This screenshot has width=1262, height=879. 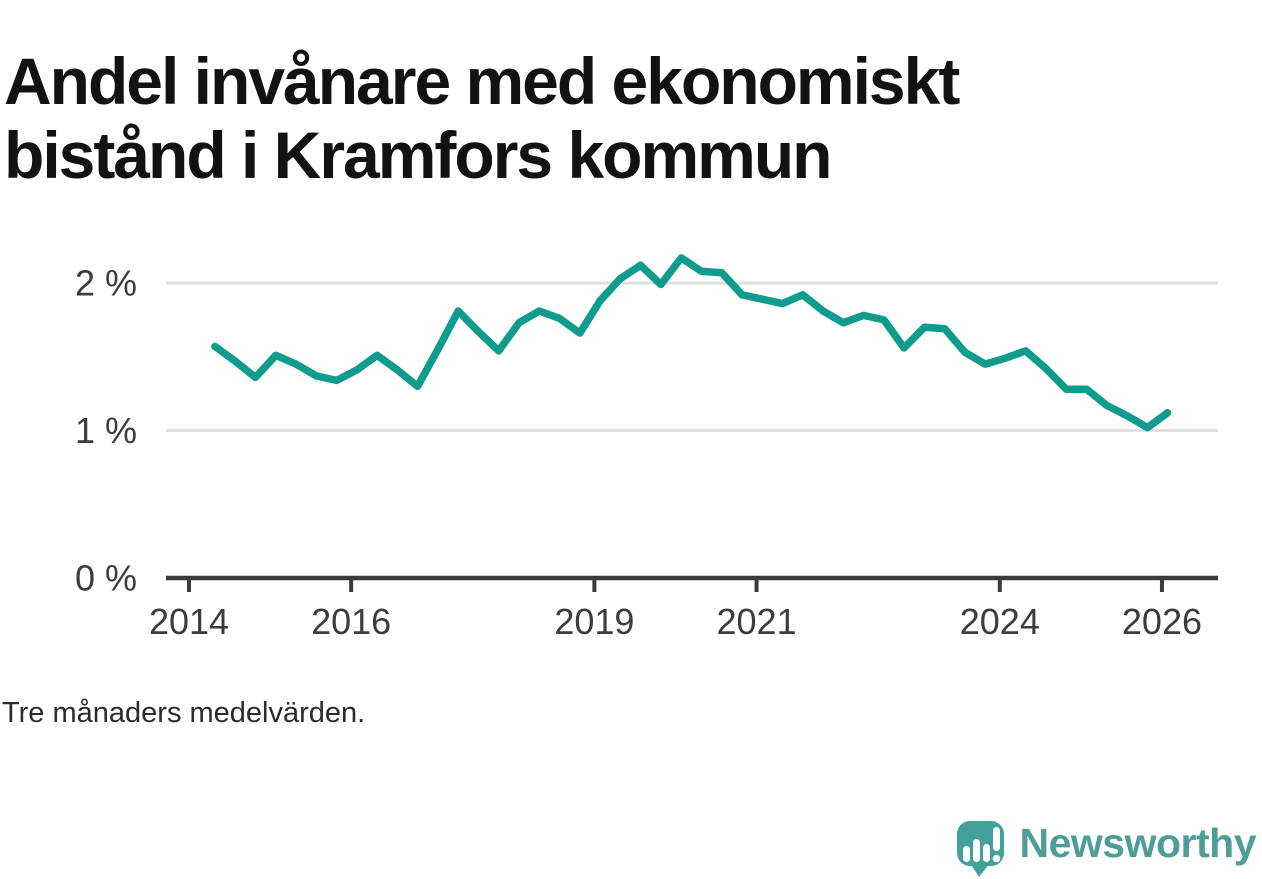 I want to click on newsworthy-logo-text: Newsworthy, so click(x=1138, y=842).